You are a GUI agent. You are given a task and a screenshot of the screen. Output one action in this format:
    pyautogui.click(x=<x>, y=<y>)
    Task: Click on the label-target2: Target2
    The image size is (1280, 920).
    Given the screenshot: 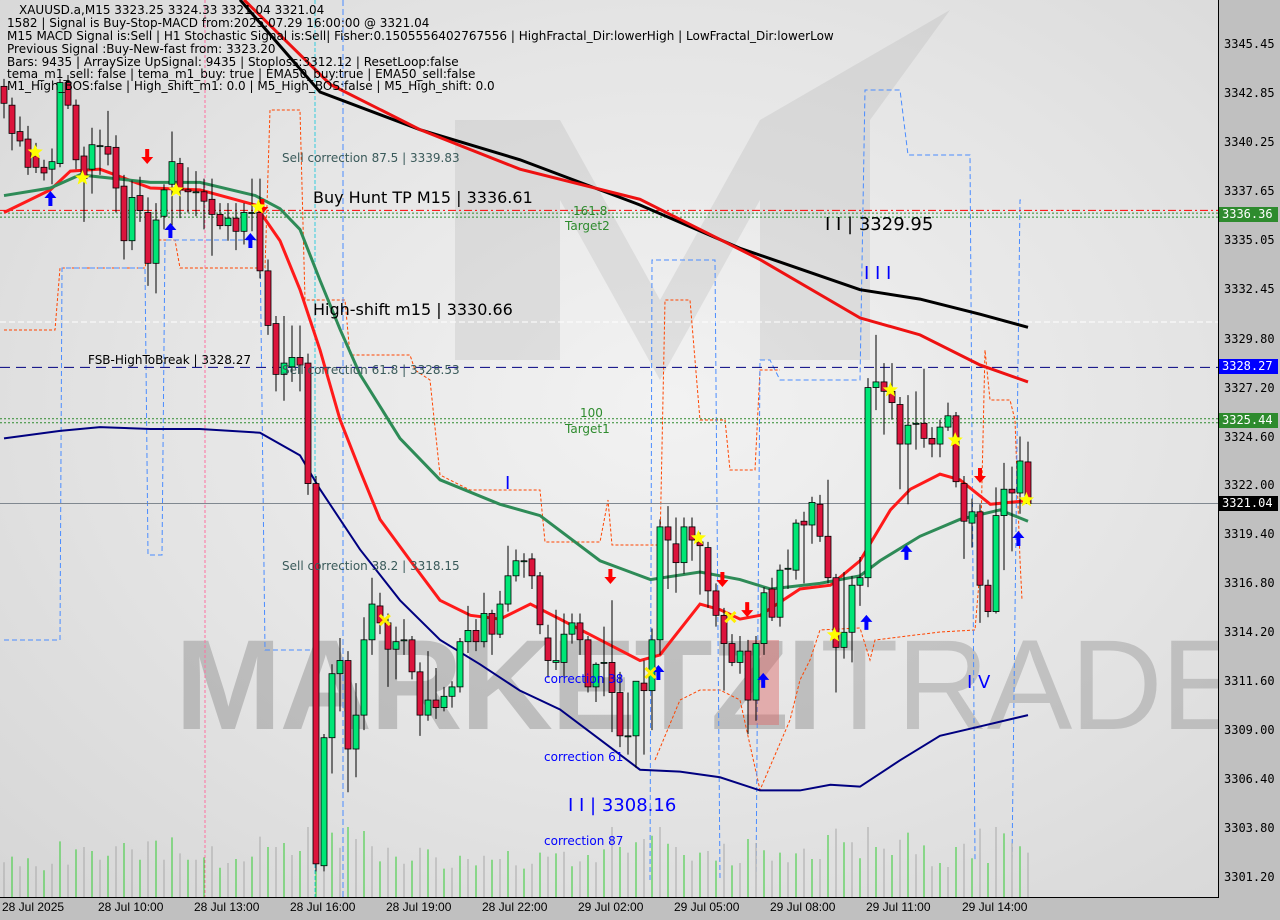 What is the action you would take?
    pyautogui.click(x=587, y=226)
    